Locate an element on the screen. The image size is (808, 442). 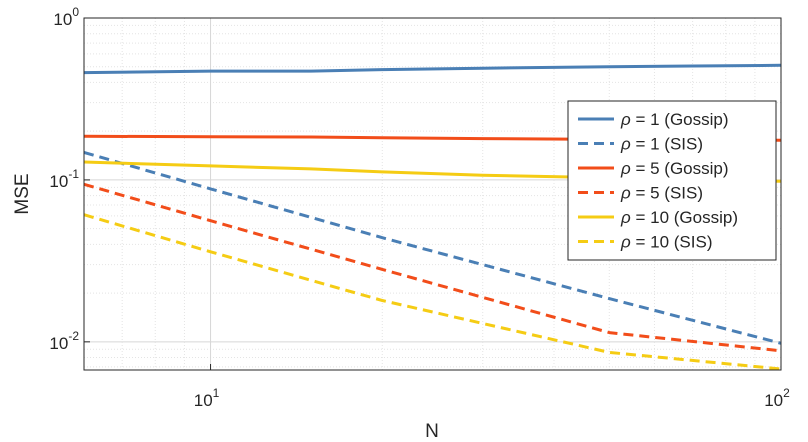
y-tick-label: 10⁻¹ is located at coordinates (64, 179).